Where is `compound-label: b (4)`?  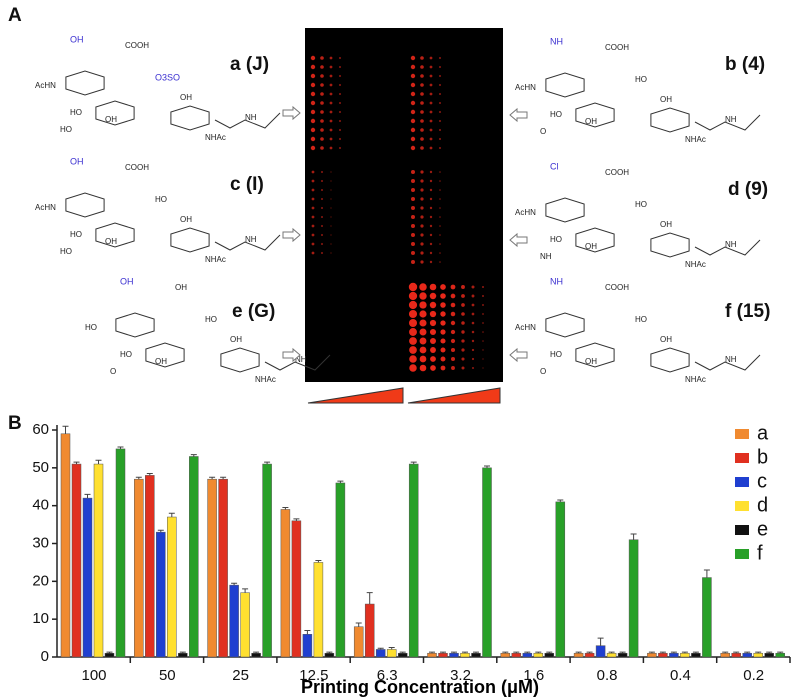
compound-label: b (4) is located at coordinates (745, 64).